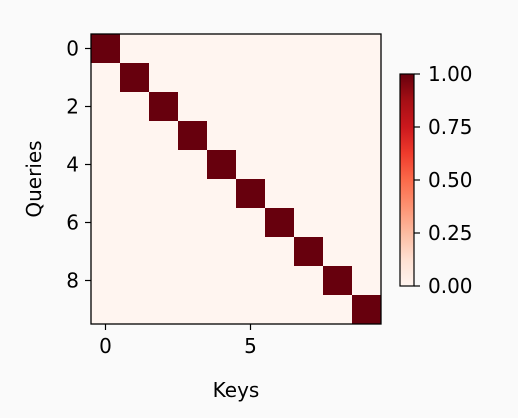 This screenshot has width=518, height=418. Describe the element at coordinates (250, 346) in the screenshot. I see `x-tick-label: 5` at that location.